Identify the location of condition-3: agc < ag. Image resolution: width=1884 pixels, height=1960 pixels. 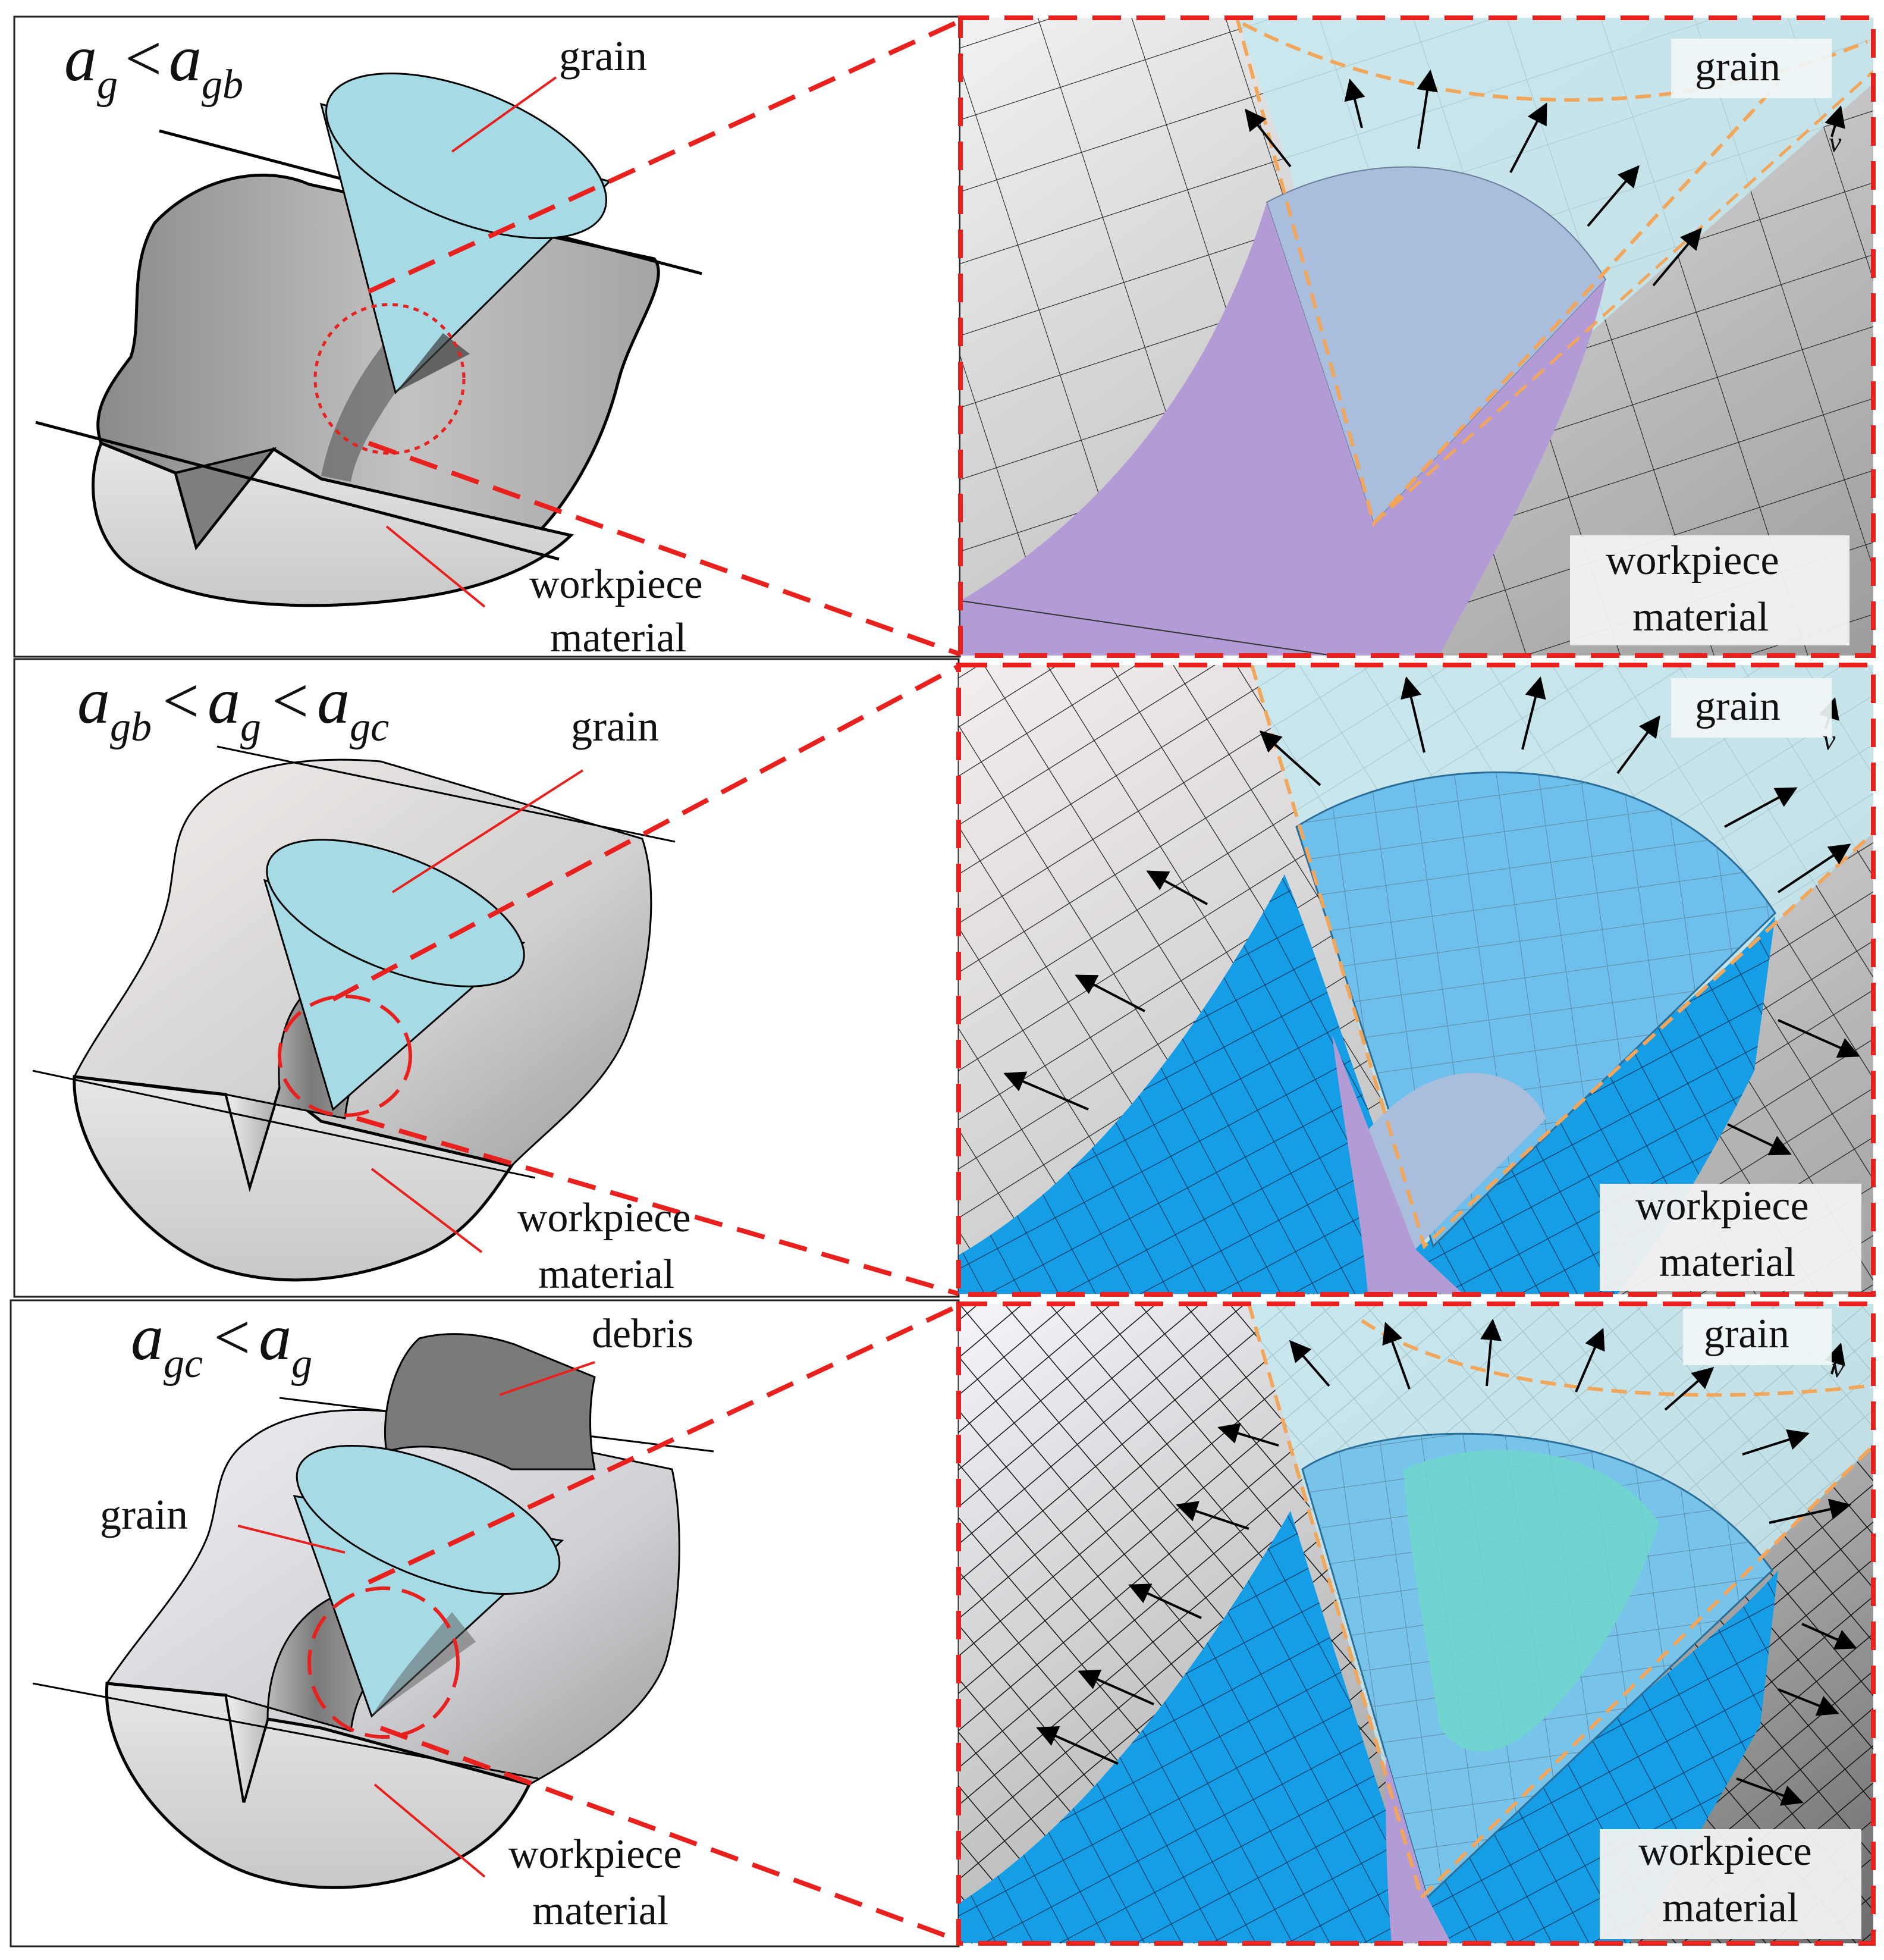
(221, 1344).